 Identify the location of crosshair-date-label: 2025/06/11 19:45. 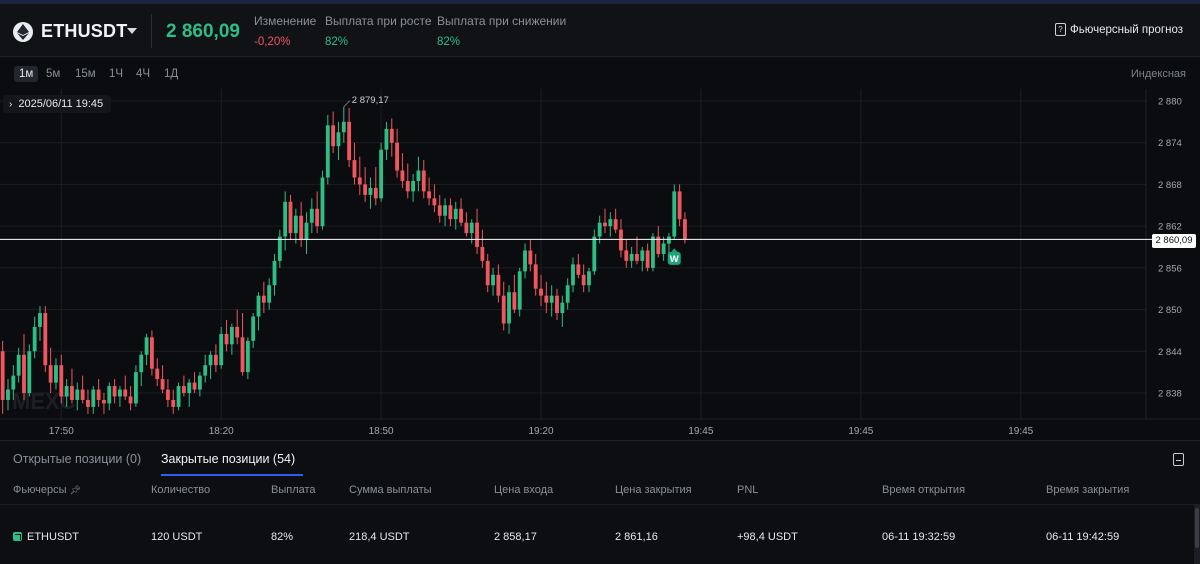
(61, 104).